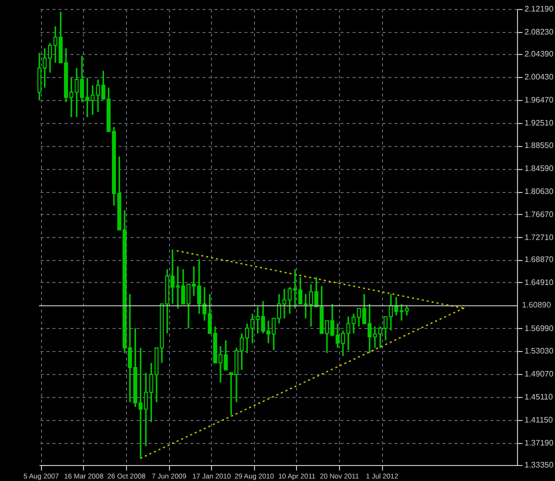  Describe the element at coordinates (539, 191) in the screenshot. I see `y-tick-label: 1.80630` at that location.